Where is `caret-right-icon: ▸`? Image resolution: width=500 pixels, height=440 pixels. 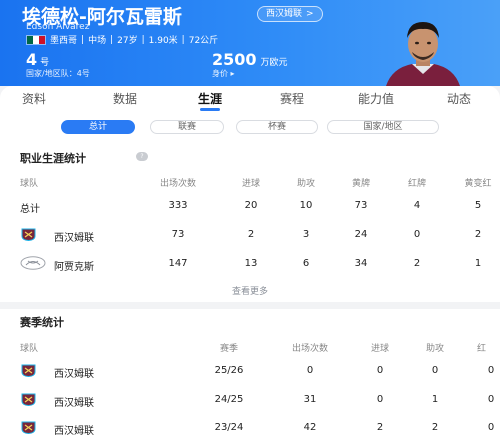
caret-right-icon: ▸ is located at coordinates (232, 73).